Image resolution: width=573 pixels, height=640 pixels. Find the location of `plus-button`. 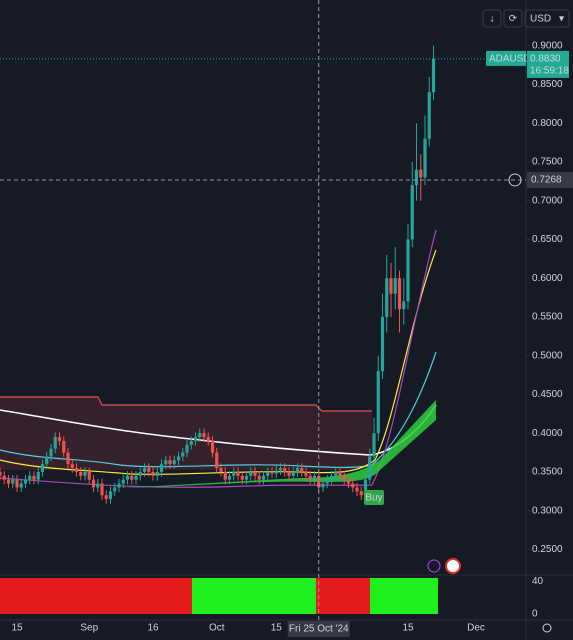

plus-button is located at coordinates (515, 180).